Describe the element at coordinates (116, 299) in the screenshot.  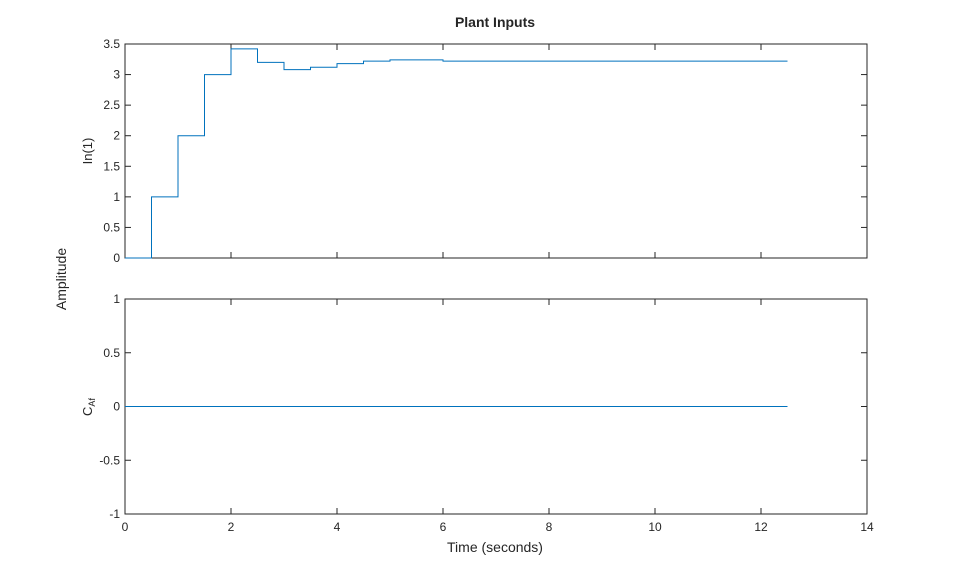
I see `subplot-caf-y-tick-label: 1` at that location.